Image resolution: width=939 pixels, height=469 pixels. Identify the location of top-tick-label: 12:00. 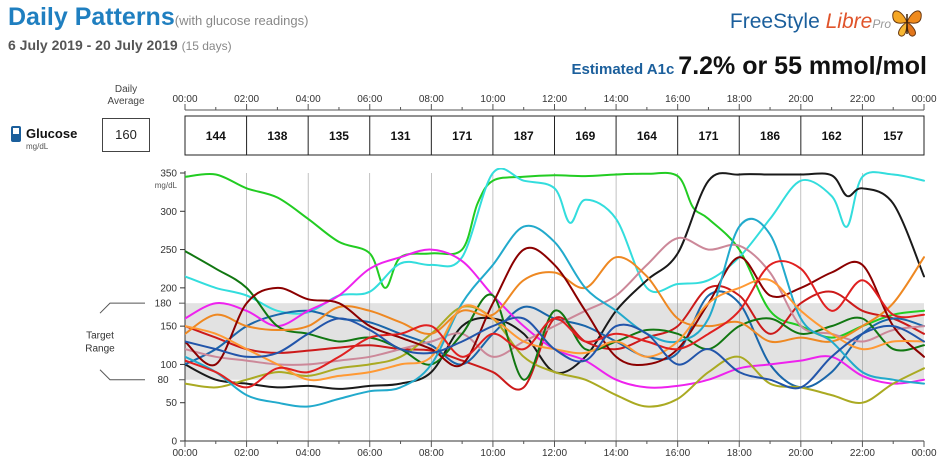
(554, 99).